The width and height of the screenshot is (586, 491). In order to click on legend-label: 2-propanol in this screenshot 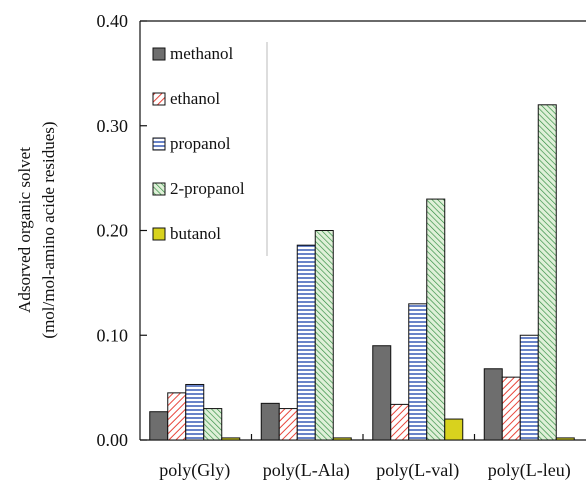, I will do `click(207, 188)`.